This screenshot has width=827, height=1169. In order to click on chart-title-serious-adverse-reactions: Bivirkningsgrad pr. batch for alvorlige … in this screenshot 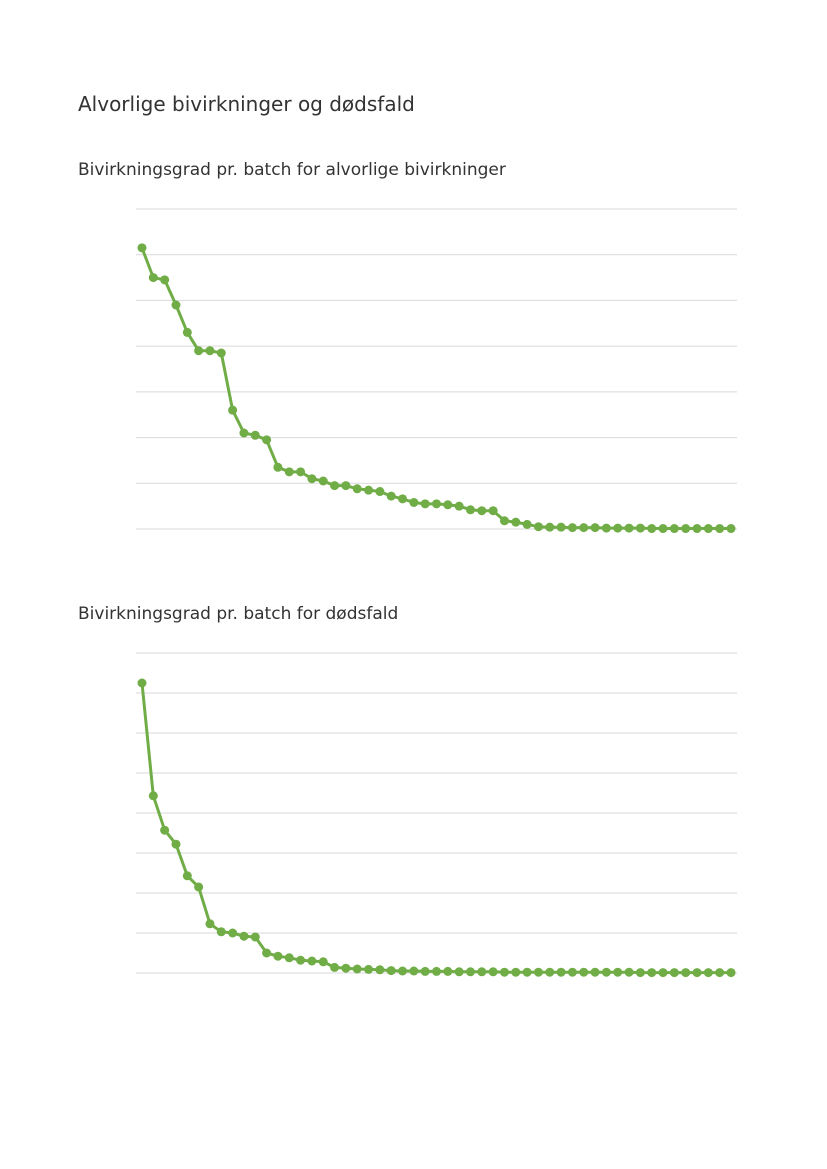, I will do `click(292, 170)`.